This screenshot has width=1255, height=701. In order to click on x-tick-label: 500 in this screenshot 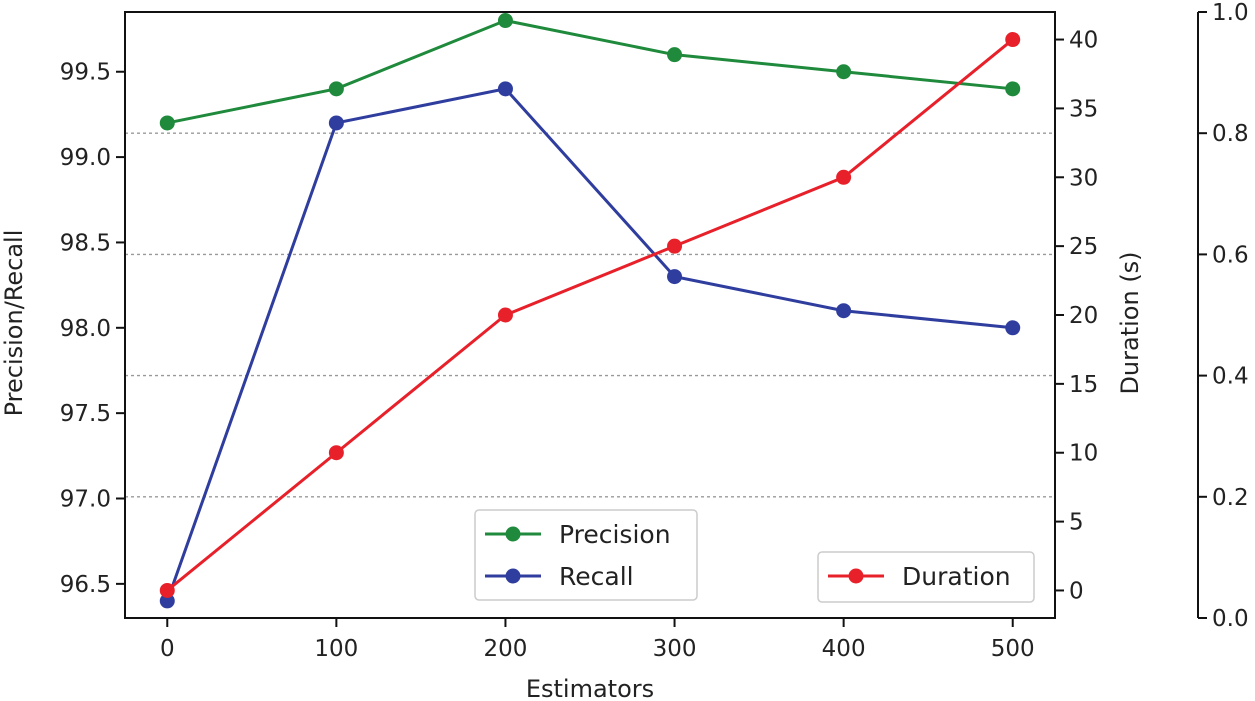, I will do `click(1013, 649)`.